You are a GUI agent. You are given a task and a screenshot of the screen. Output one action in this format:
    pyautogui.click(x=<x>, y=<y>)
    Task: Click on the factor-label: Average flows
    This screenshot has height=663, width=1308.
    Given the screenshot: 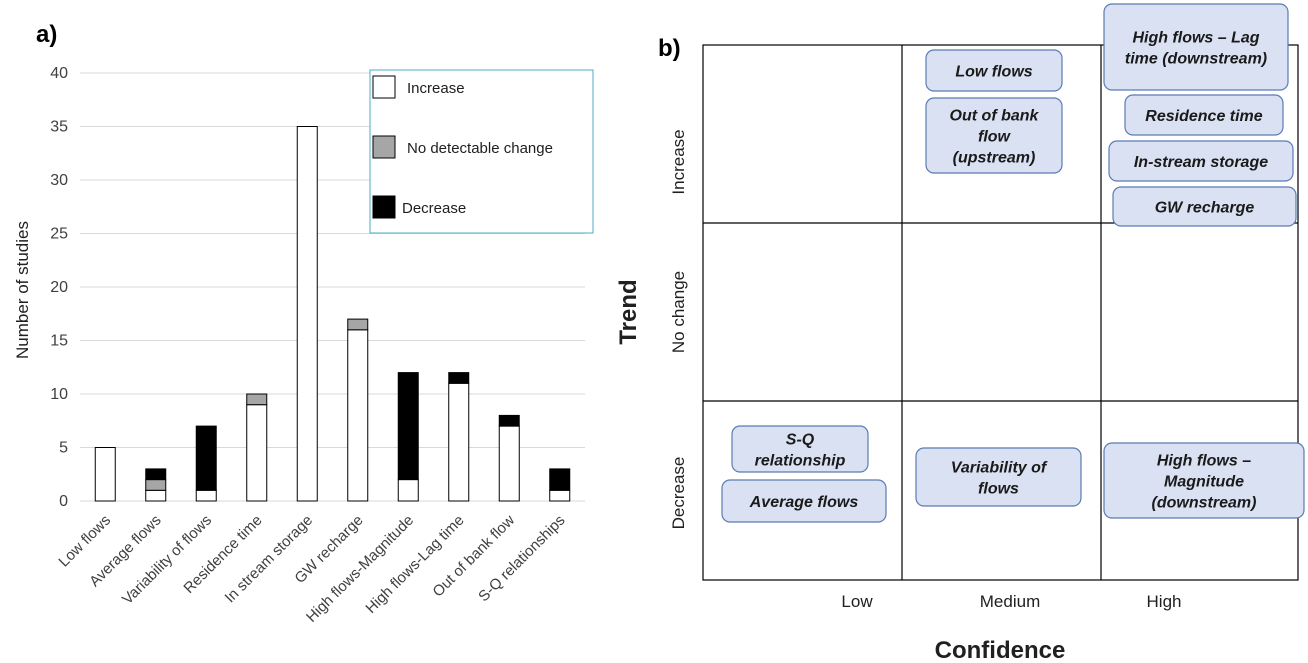 What is the action you would take?
    pyautogui.click(x=804, y=502)
    